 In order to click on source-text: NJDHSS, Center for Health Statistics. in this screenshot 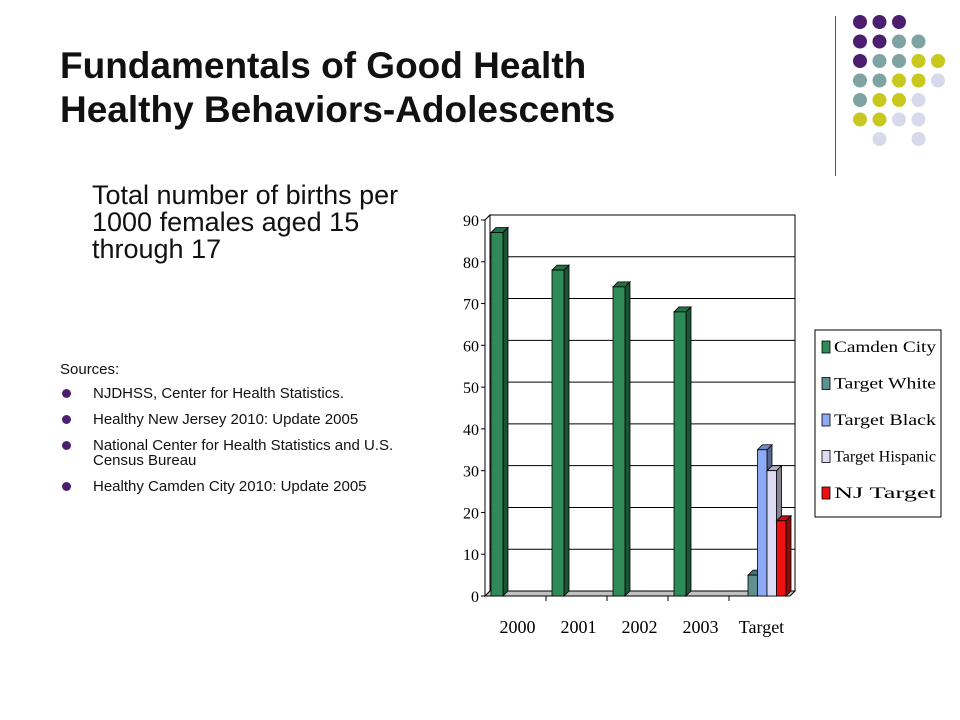, I will do `click(218, 393)`.